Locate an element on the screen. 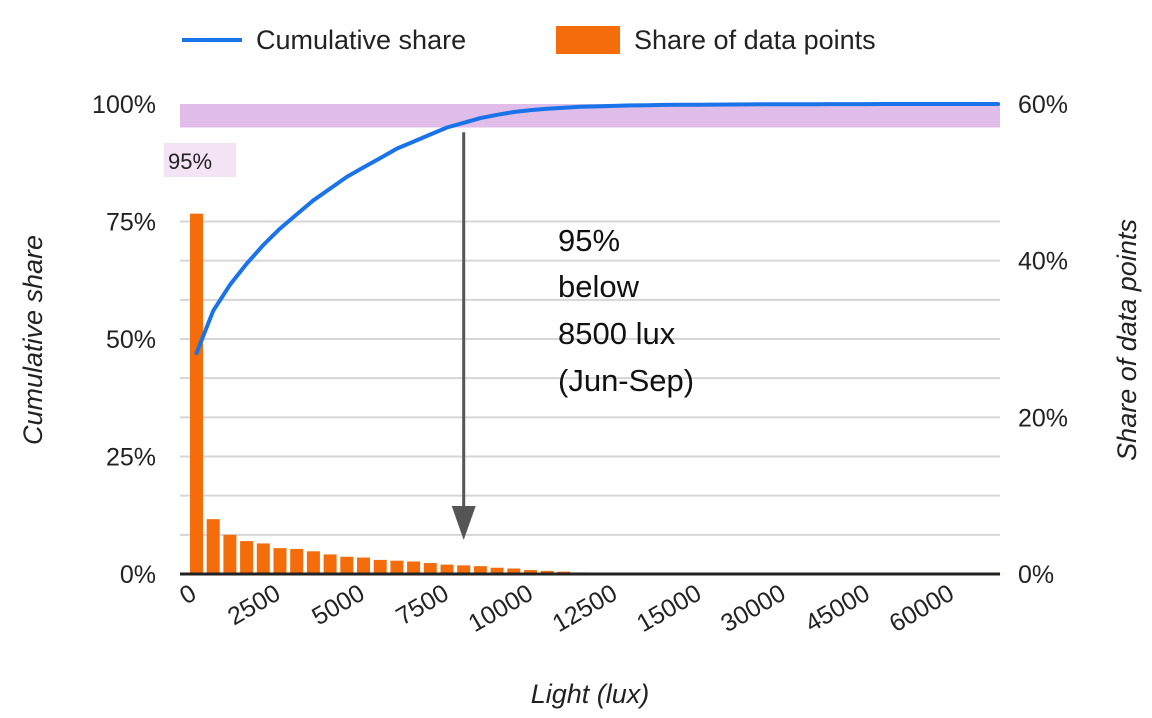  right-tick-label: 40% is located at coordinates (1043, 262).